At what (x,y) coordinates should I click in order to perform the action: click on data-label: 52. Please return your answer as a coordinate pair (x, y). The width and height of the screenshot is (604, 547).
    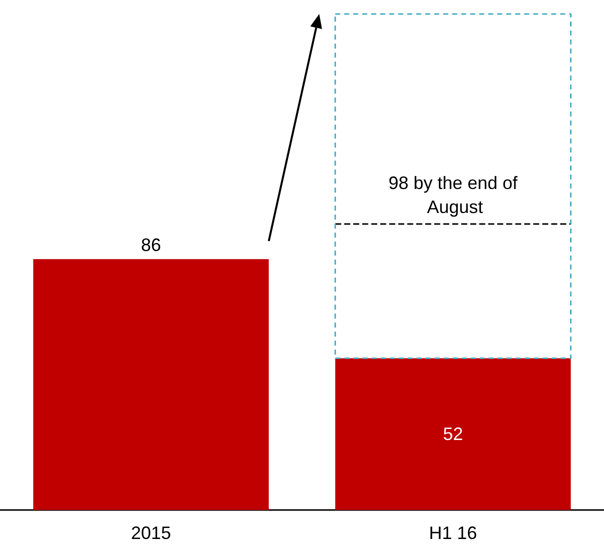
    Looking at the image, I should click on (453, 434).